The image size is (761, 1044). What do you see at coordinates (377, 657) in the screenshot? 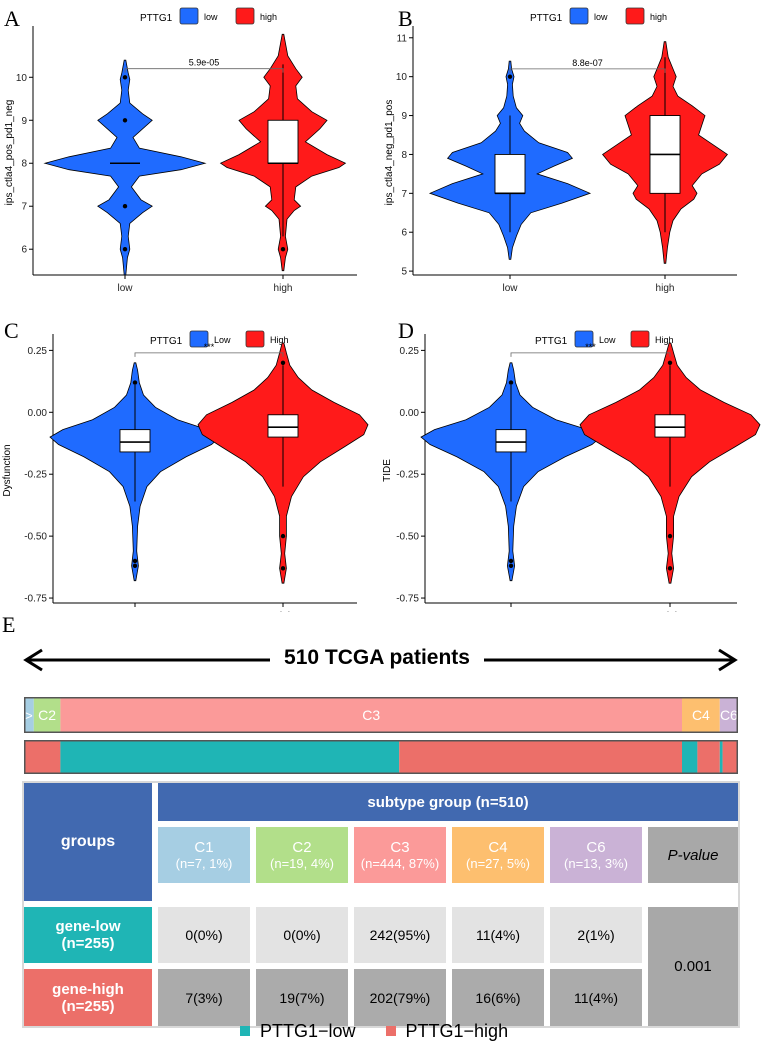
I see `patients-title: 510 TCGA patients` at bounding box center [377, 657].